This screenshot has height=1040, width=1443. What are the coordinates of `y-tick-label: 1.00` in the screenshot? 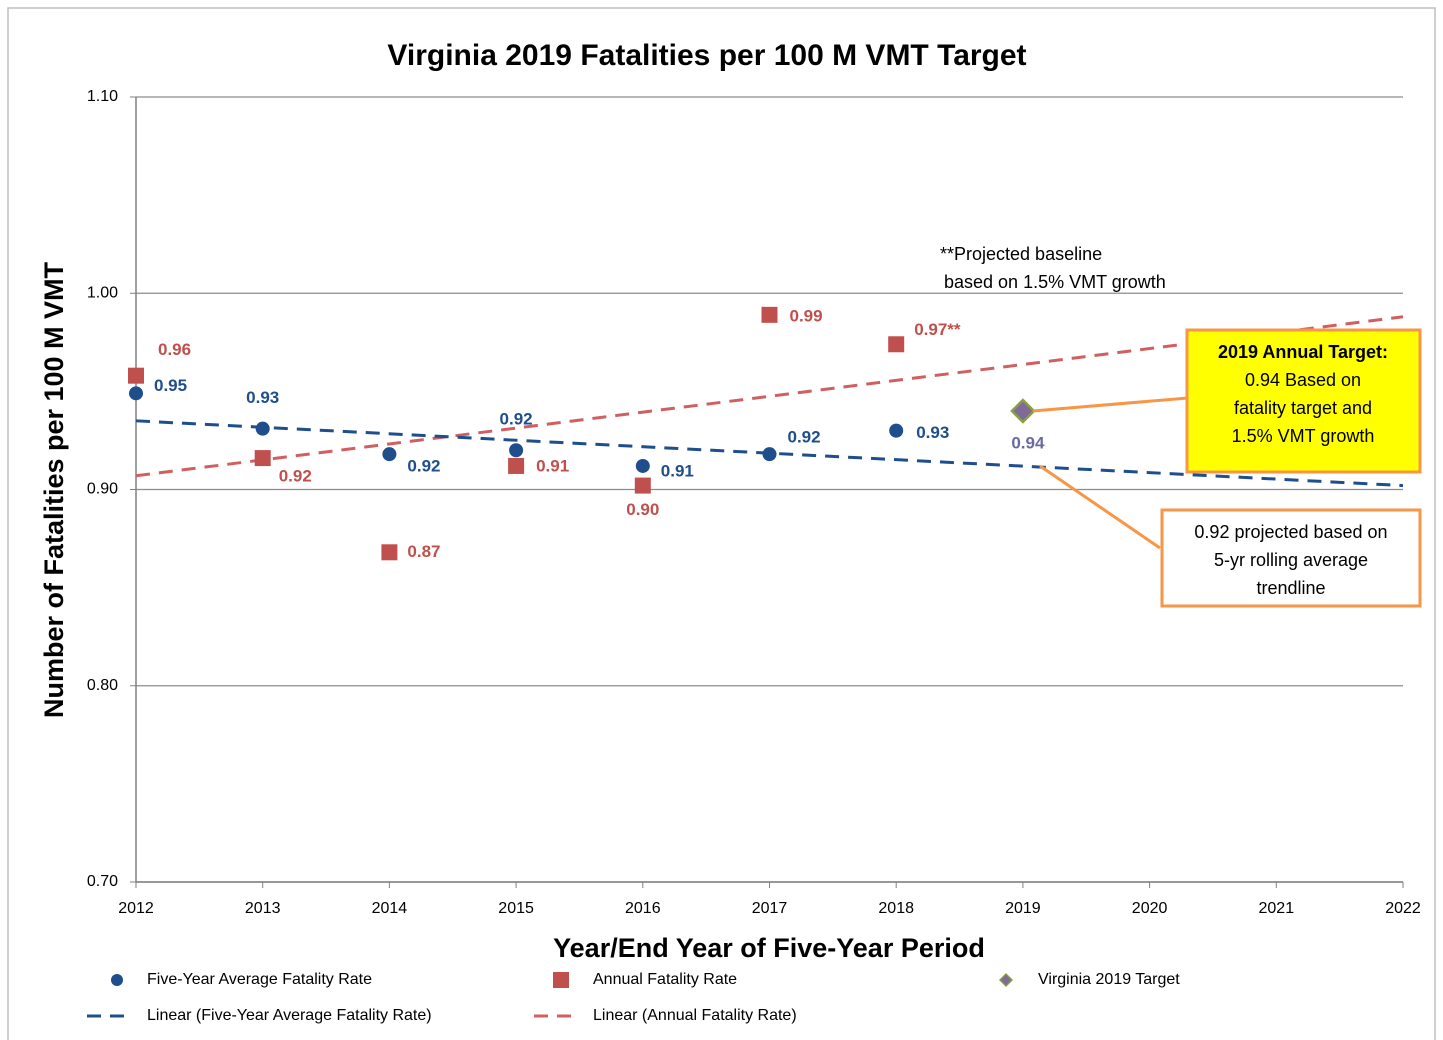 It's located at (102, 292).